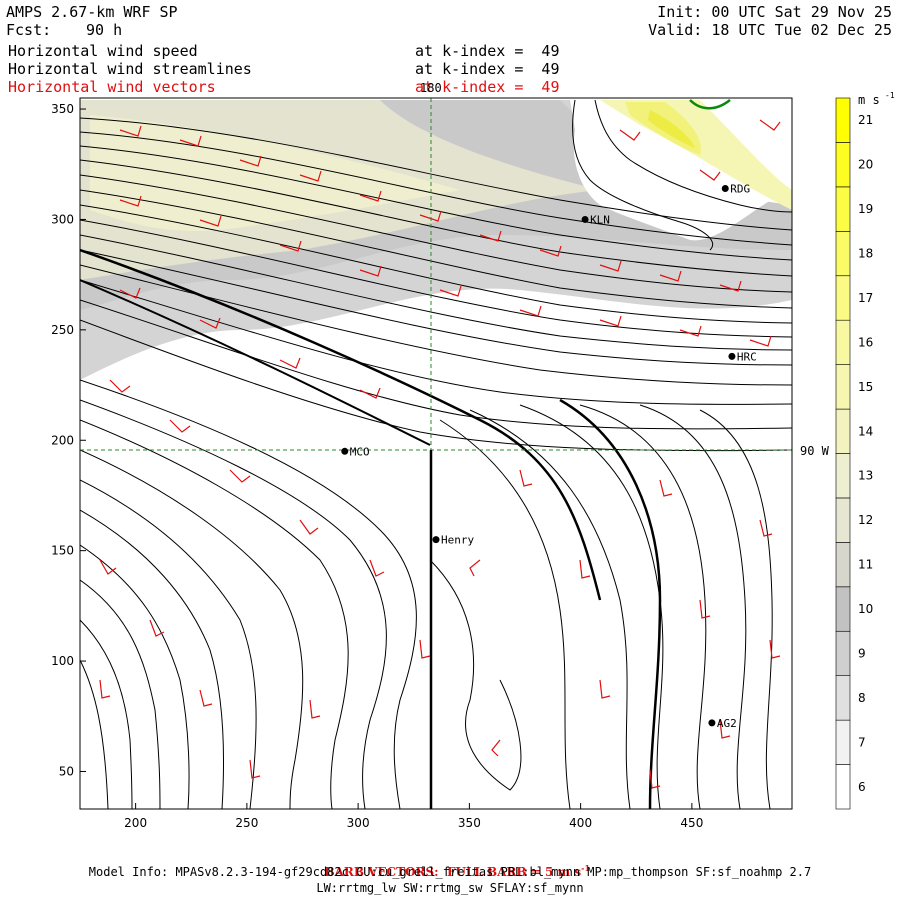 This screenshot has width=900, height=900. I want to click on forecast-value: 90 h, so click(104, 30).